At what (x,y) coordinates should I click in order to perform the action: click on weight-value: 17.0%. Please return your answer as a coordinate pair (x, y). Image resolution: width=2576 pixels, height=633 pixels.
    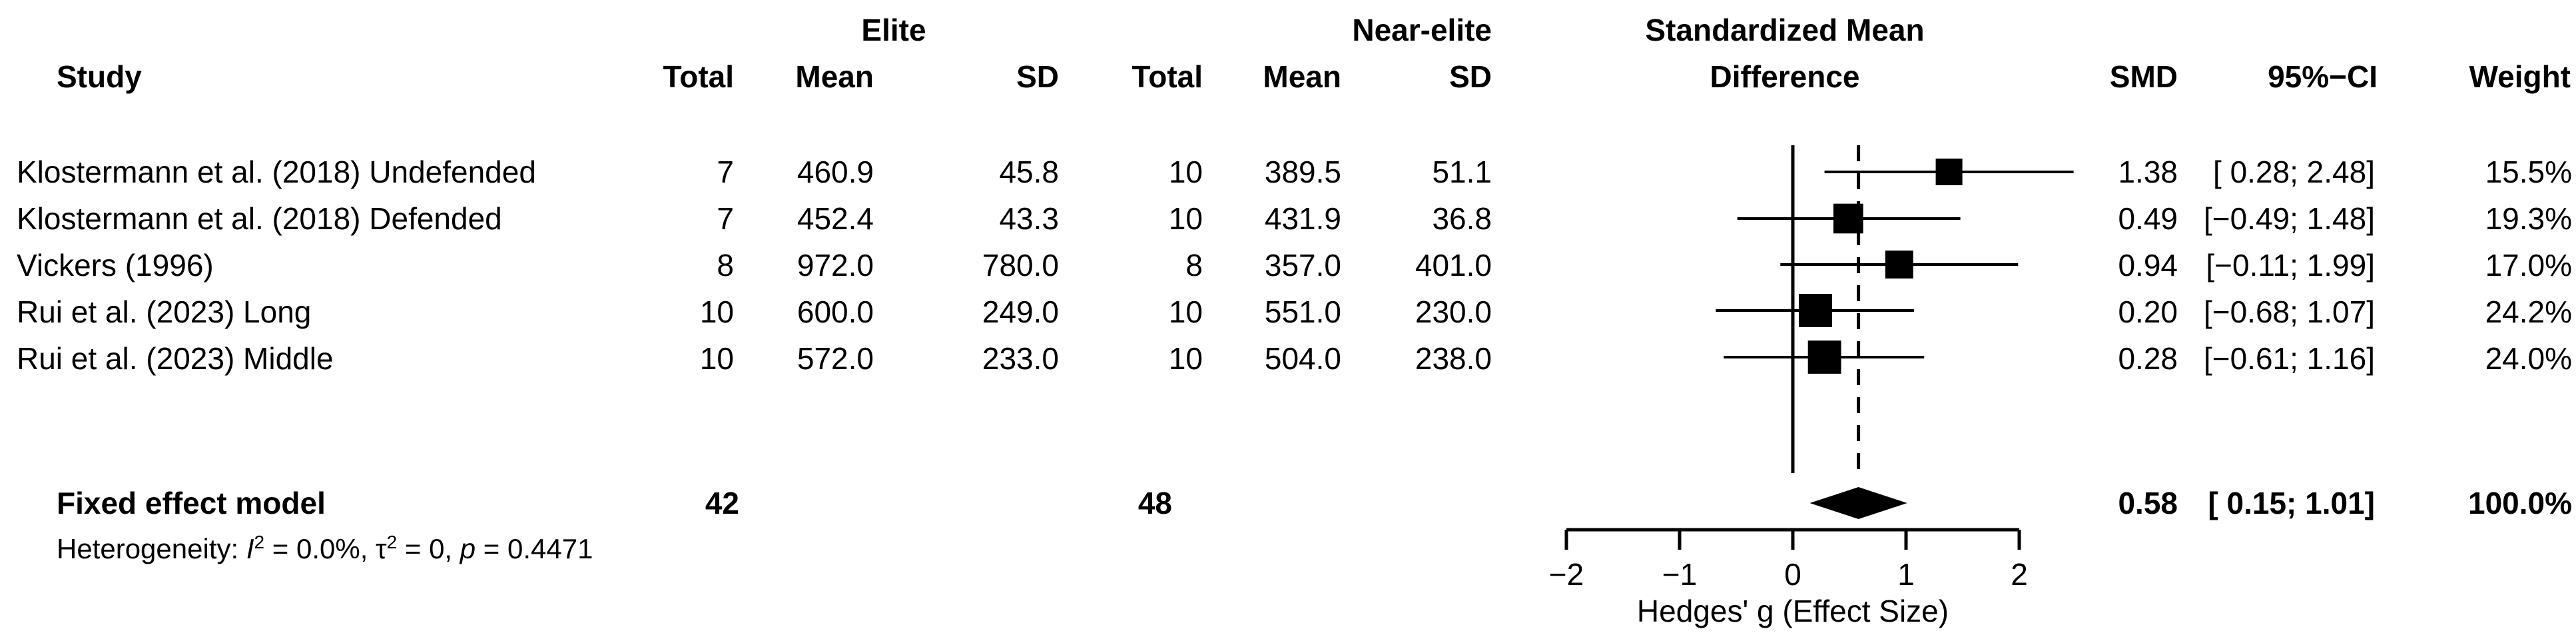
    Looking at the image, I should click on (2528, 265).